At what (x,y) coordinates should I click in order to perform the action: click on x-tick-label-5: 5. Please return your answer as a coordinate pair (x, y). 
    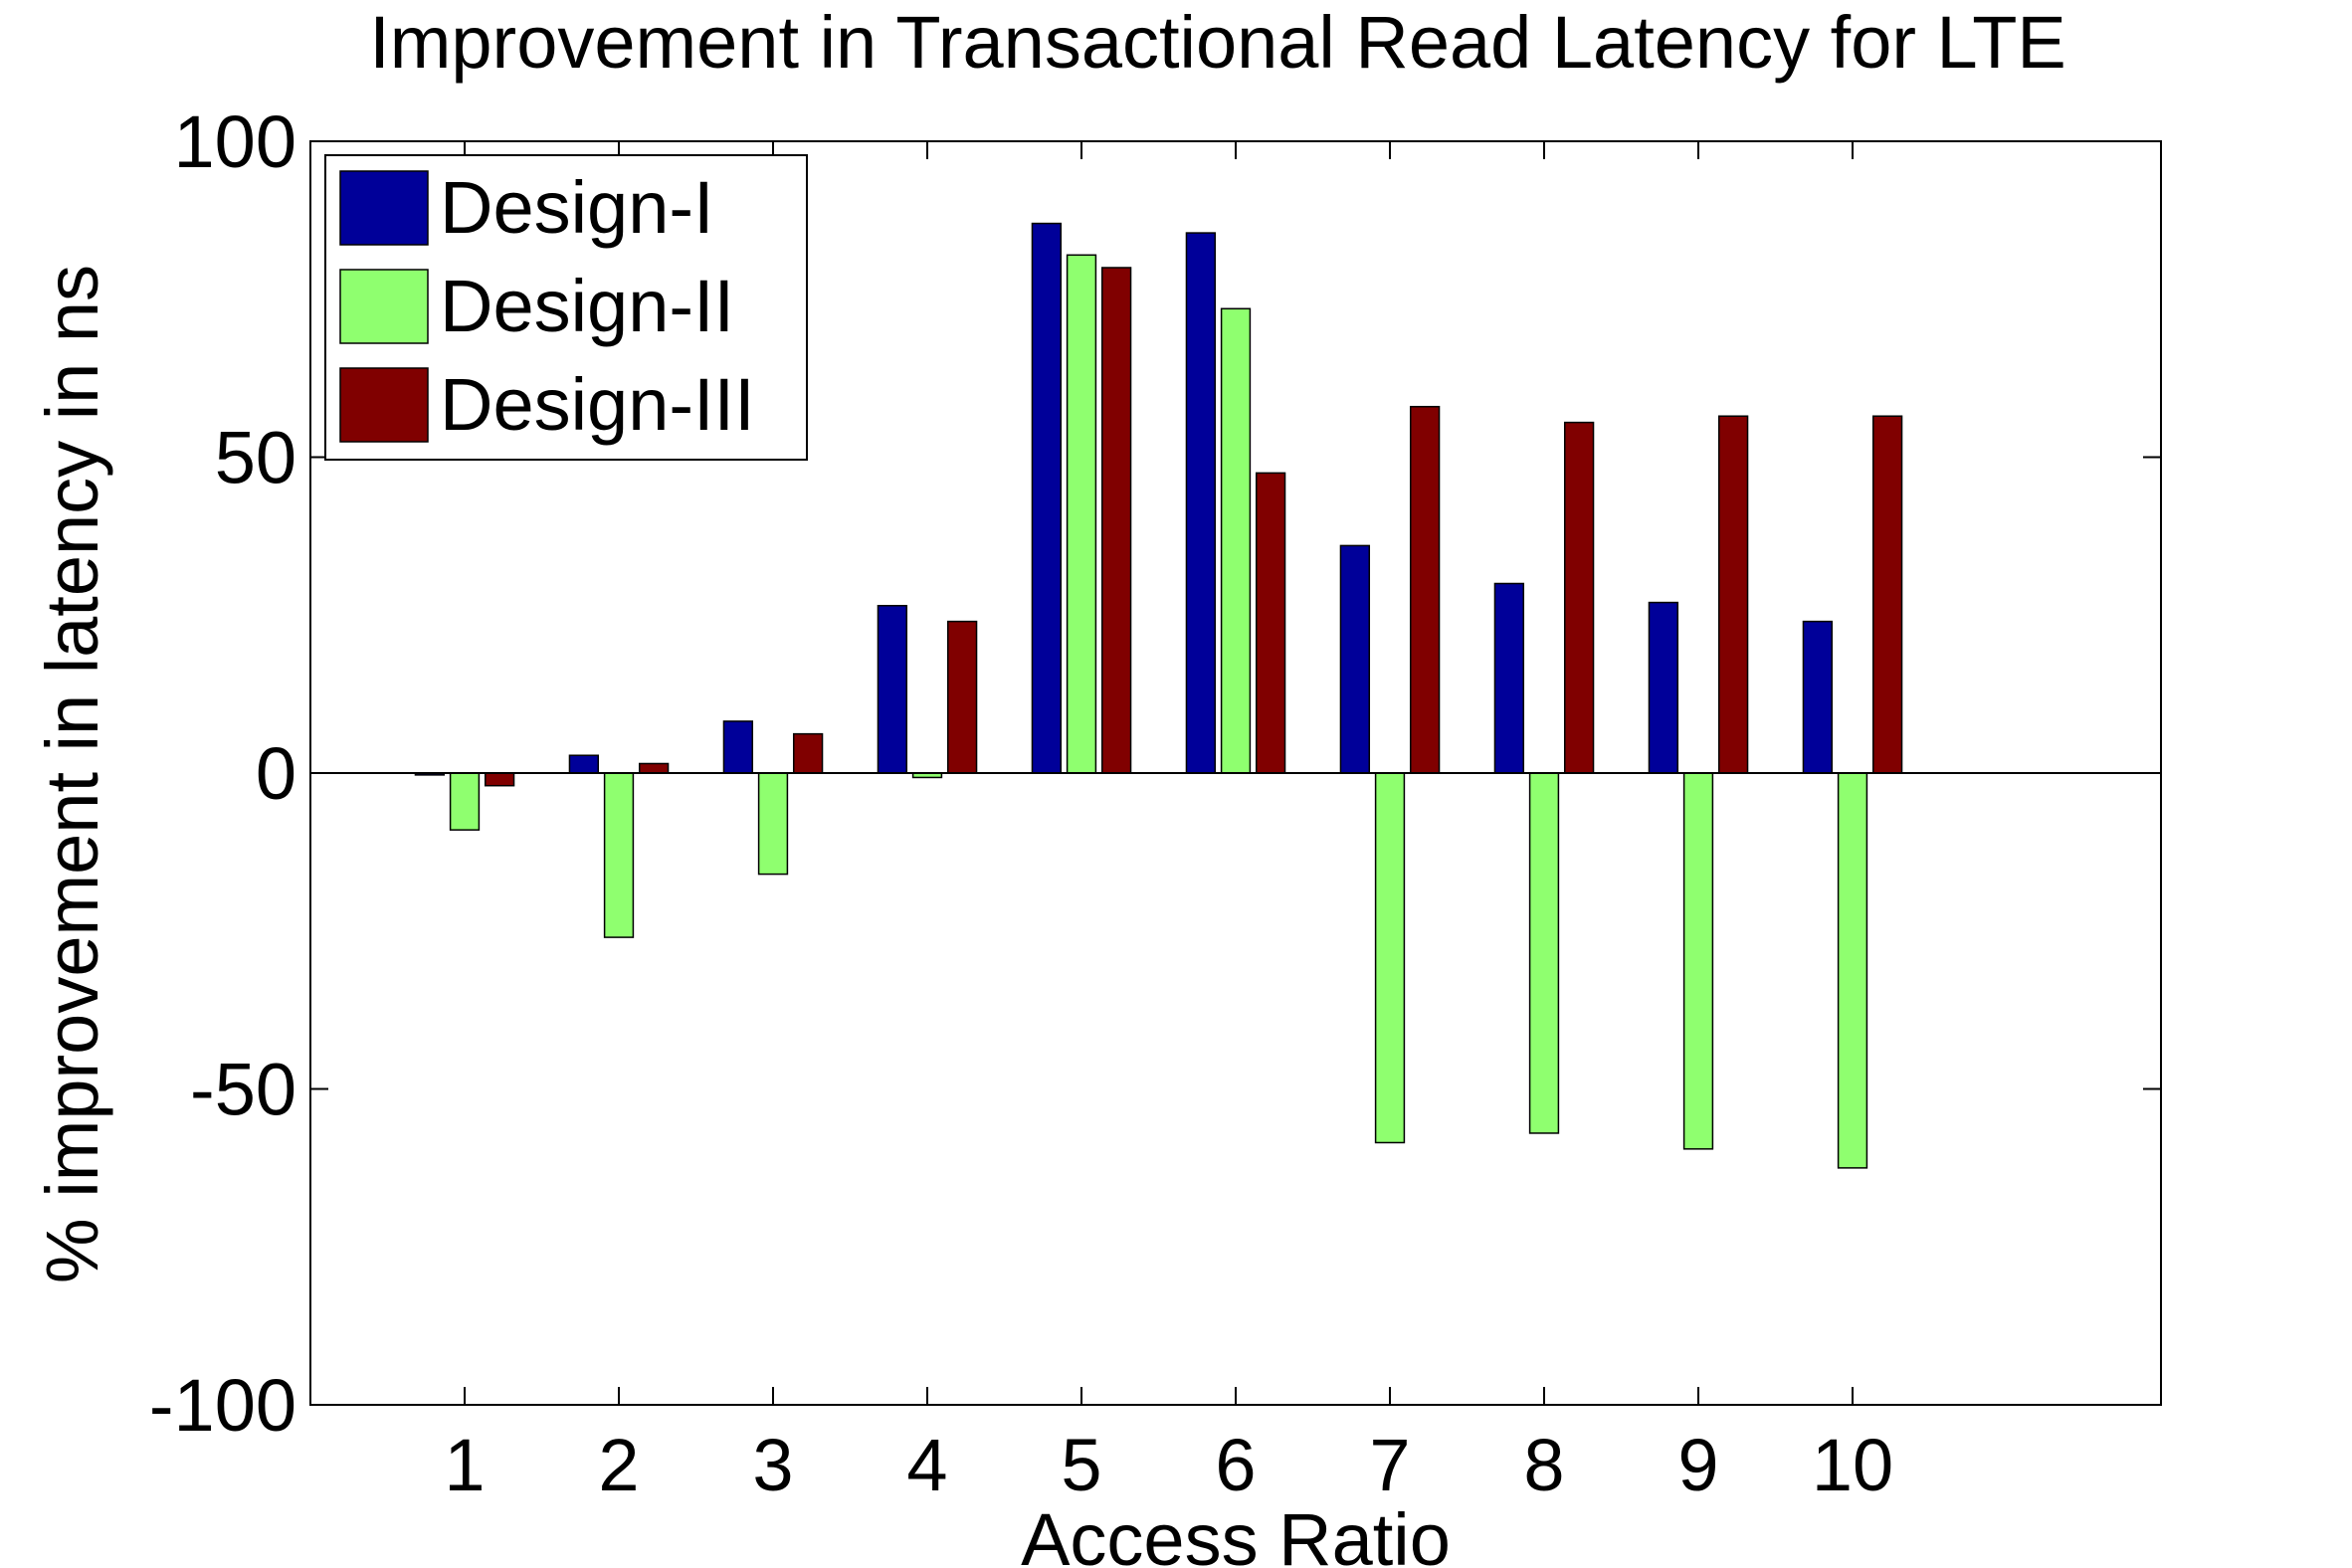
    Looking at the image, I should click on (1081, 1465).